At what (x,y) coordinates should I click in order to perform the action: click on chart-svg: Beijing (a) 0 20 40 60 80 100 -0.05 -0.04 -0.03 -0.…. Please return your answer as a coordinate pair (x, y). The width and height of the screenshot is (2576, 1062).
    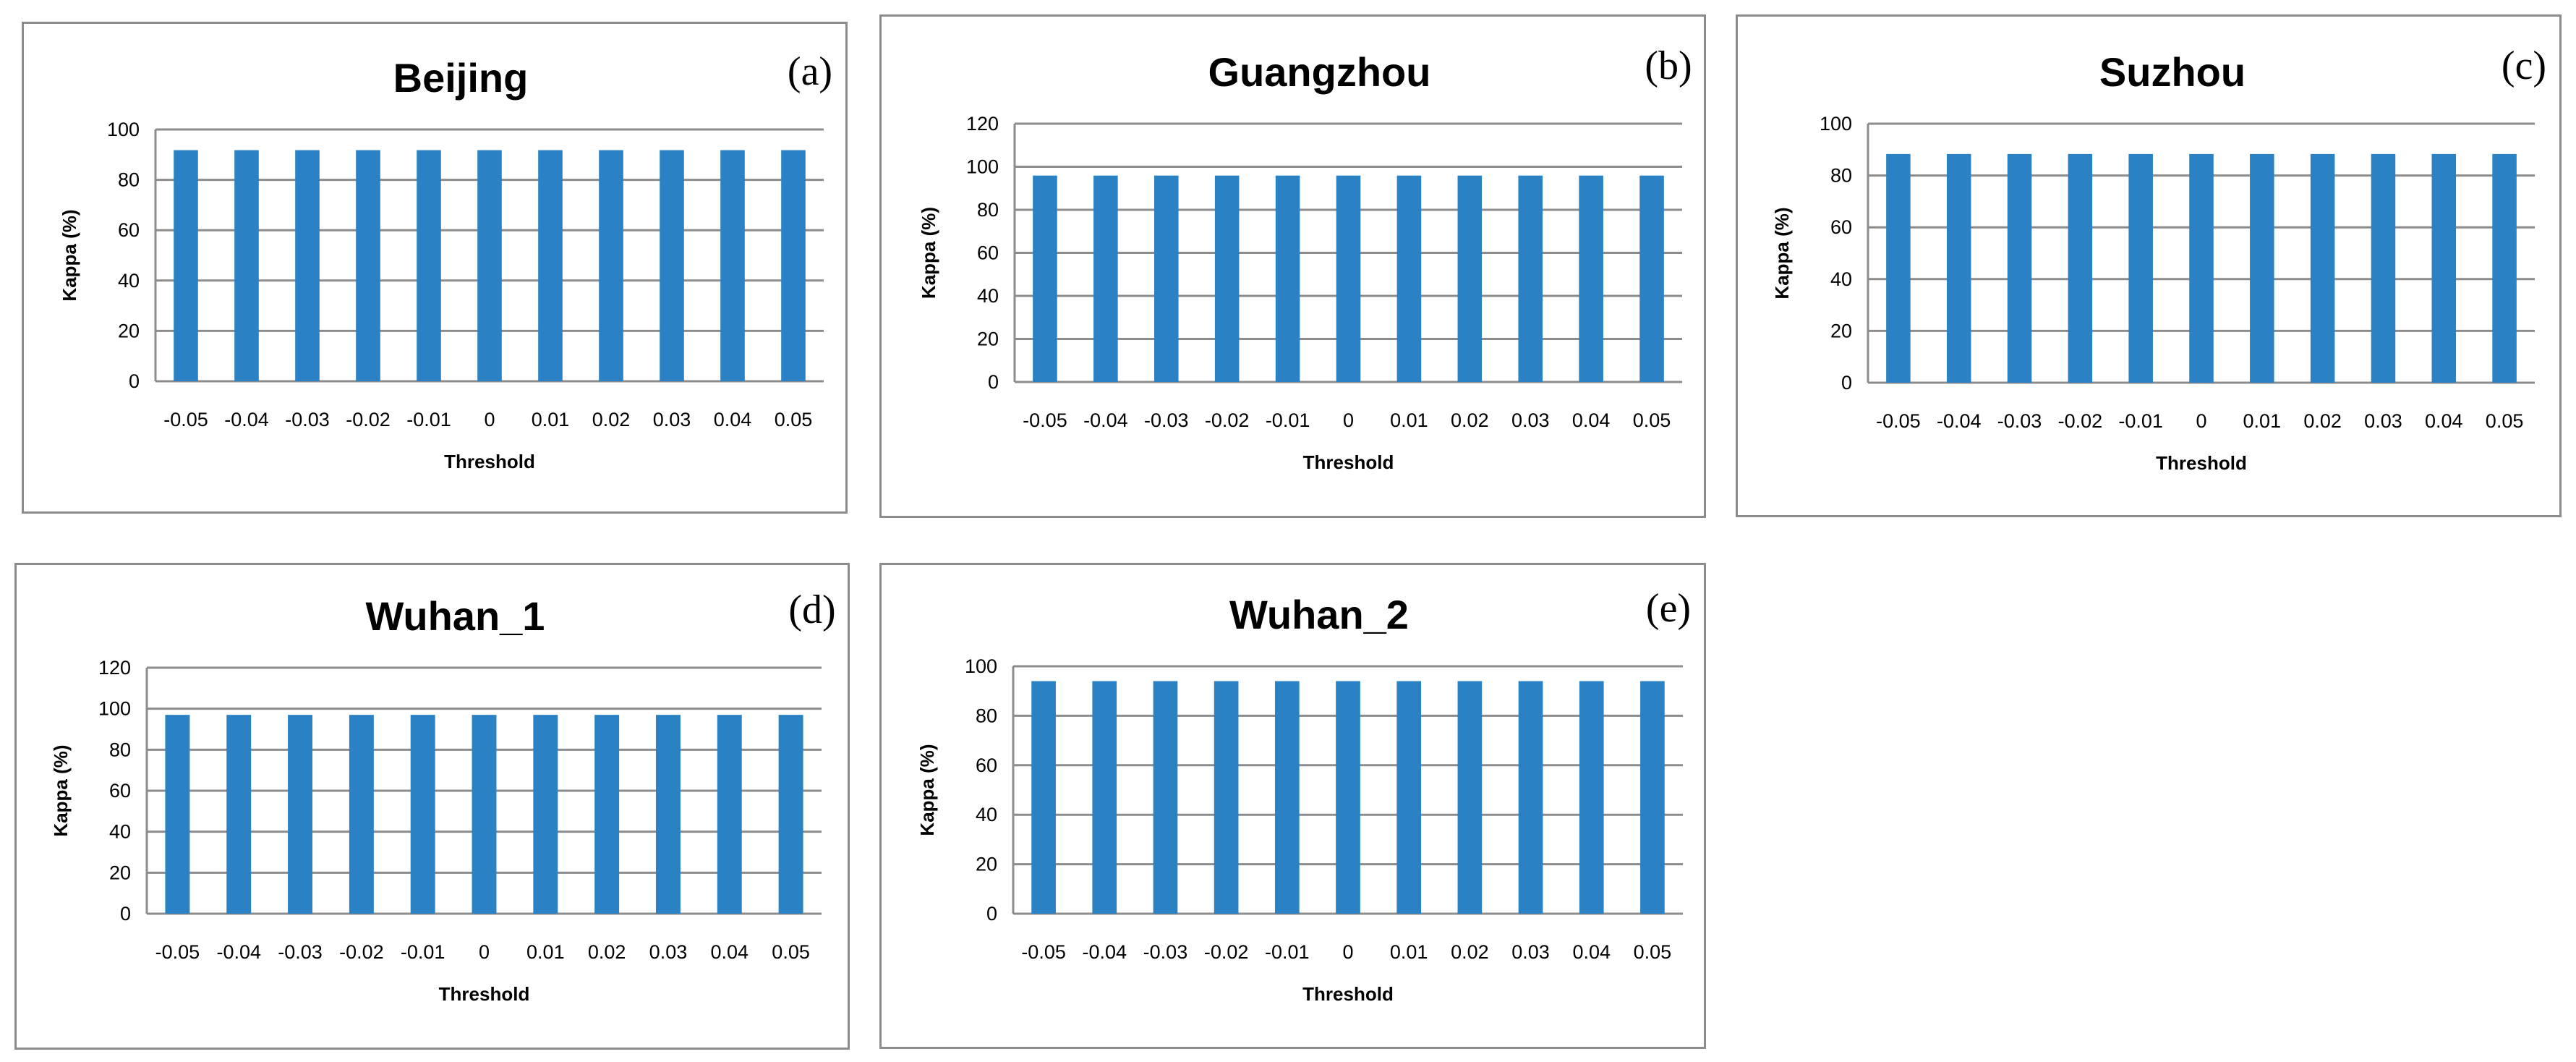
    Looking at the image, I should click on (445, 260).